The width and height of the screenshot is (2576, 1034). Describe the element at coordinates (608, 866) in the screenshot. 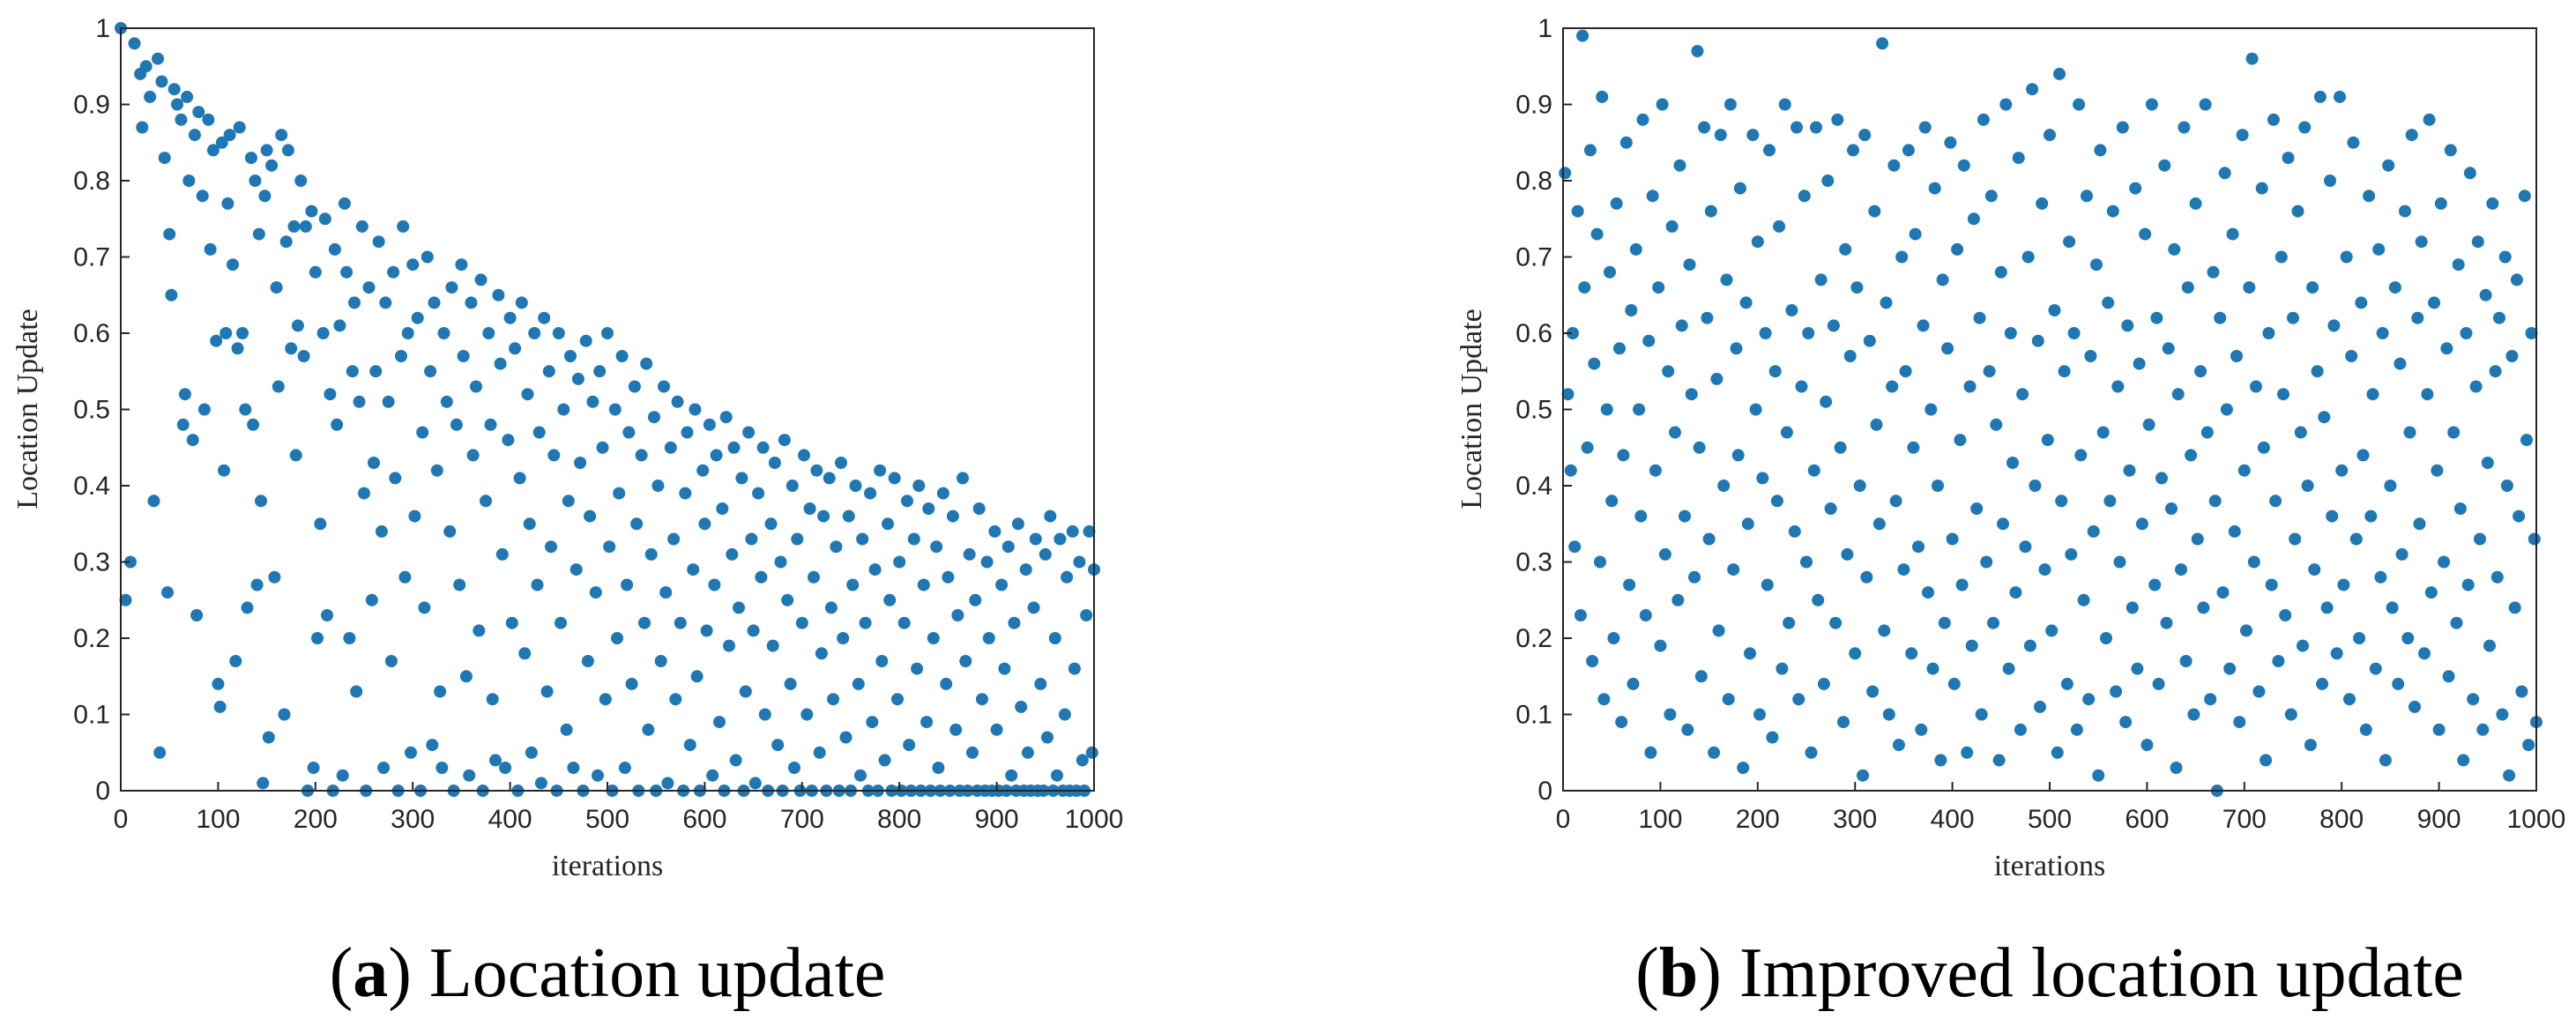

I see `panel-a-x-axis-title: iterations` at that location.